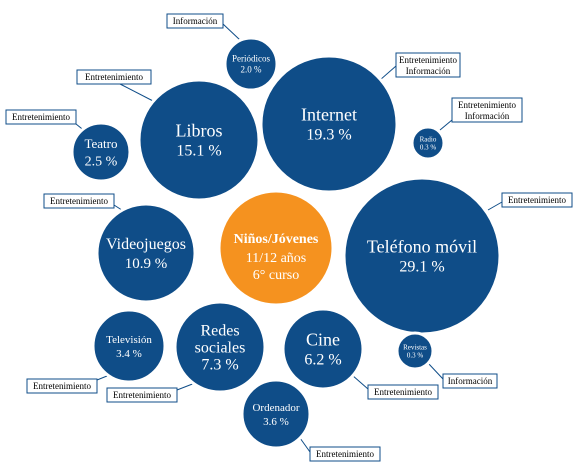  Describe the element at coordinates (415, 355) in the screenshot. I see `bubble-label-revistas-1: 0.3 %` at that location.